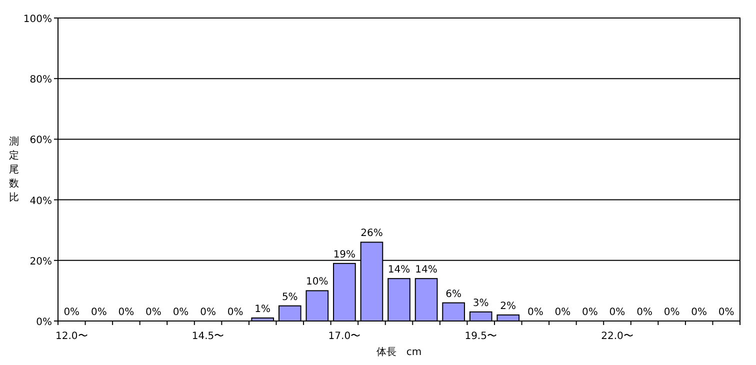 Image resolution: width=756 pixels, height=365 pixels. What do you see at coordinates (344, 254) in the screenshot?
I see `data-label: 19%` at bounding box center [344, 254].